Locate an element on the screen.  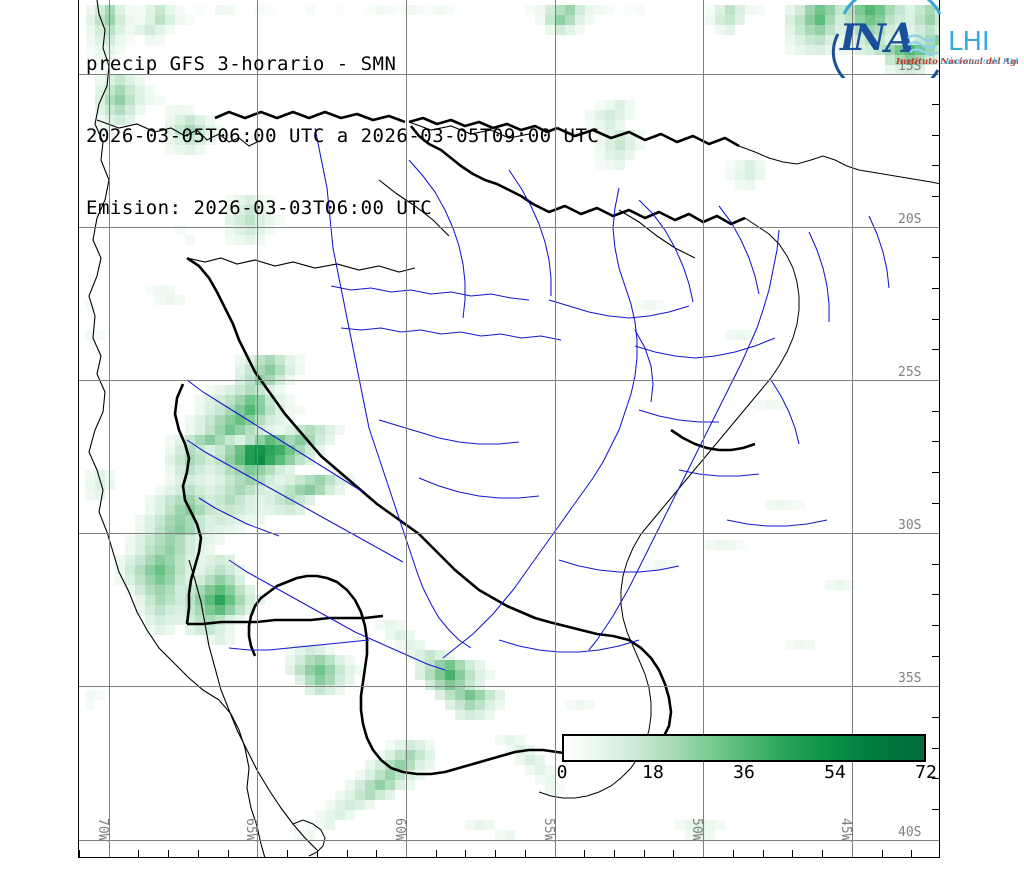
gridline-latitude-35S is located at coordinates (509, 686).